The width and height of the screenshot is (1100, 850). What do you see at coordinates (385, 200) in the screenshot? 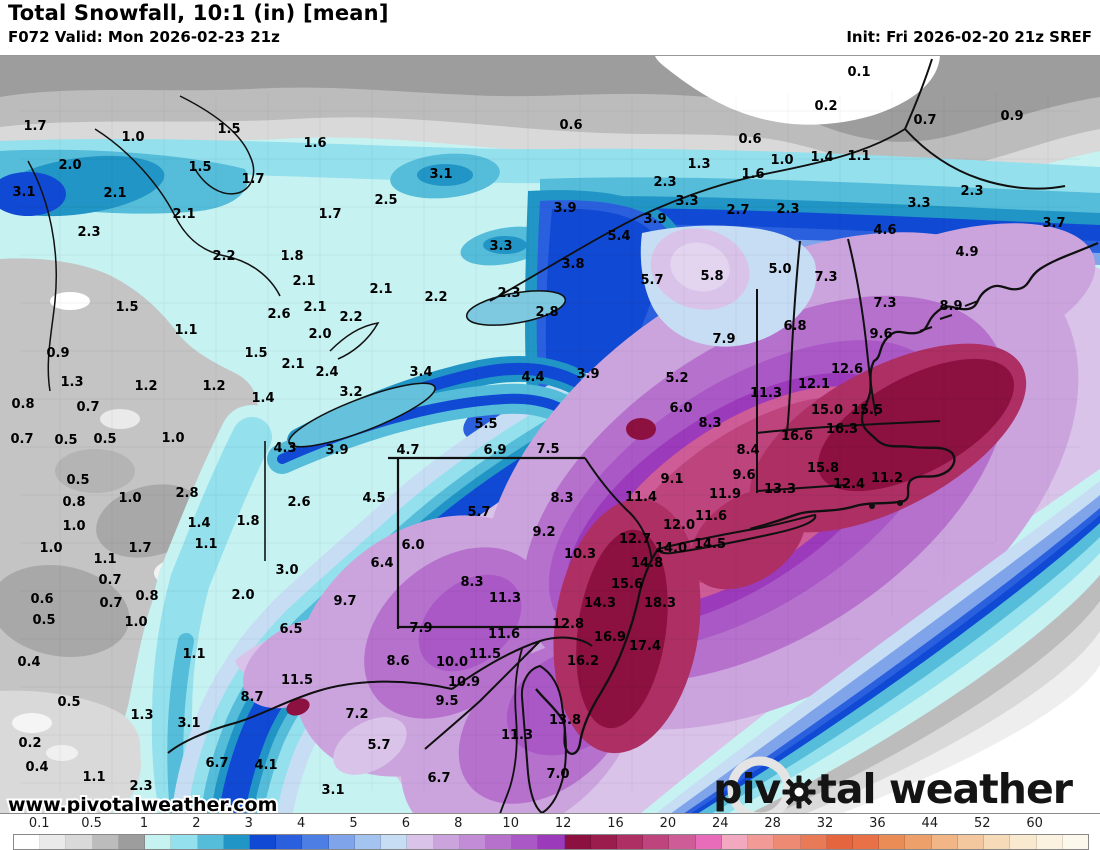
I see `map-value-label: 2.5` at bounding box center [385, 200].